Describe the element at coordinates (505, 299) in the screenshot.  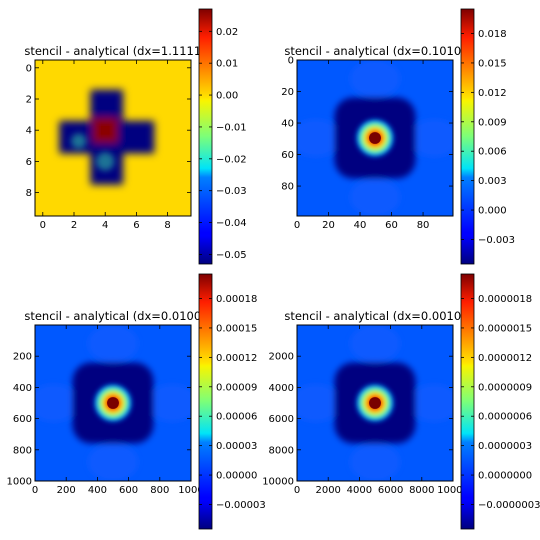
I see `colorbar-tick-label: 0.0000018` at that location.